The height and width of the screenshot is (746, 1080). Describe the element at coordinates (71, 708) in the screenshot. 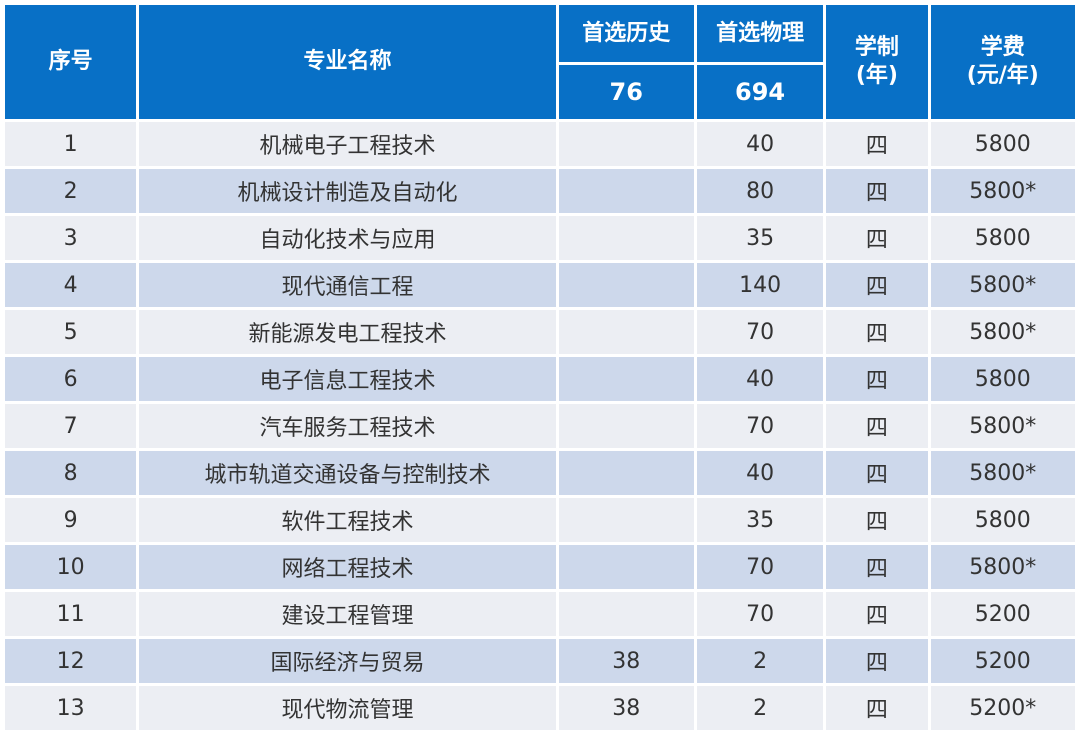

I see `cell-no: 13` at that location.